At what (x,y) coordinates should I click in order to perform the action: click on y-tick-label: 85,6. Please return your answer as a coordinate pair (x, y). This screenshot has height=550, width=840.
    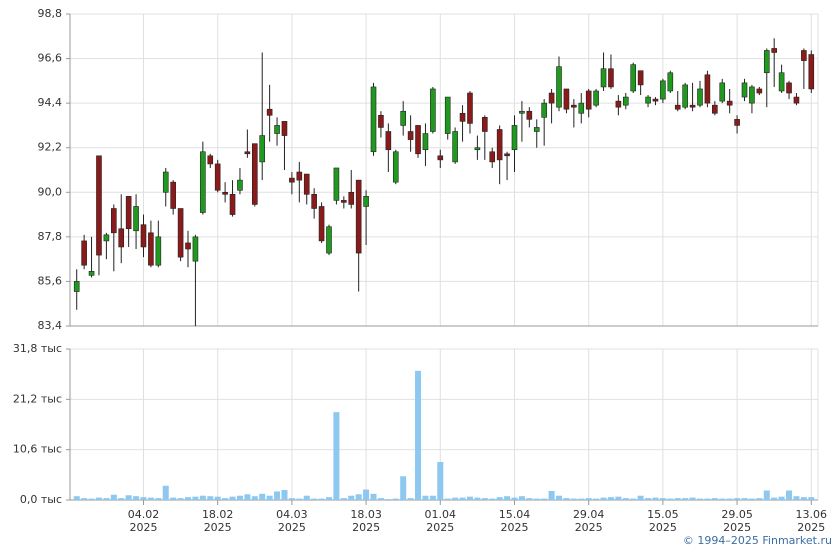
    Looking at the image, I should click on (50, 280).